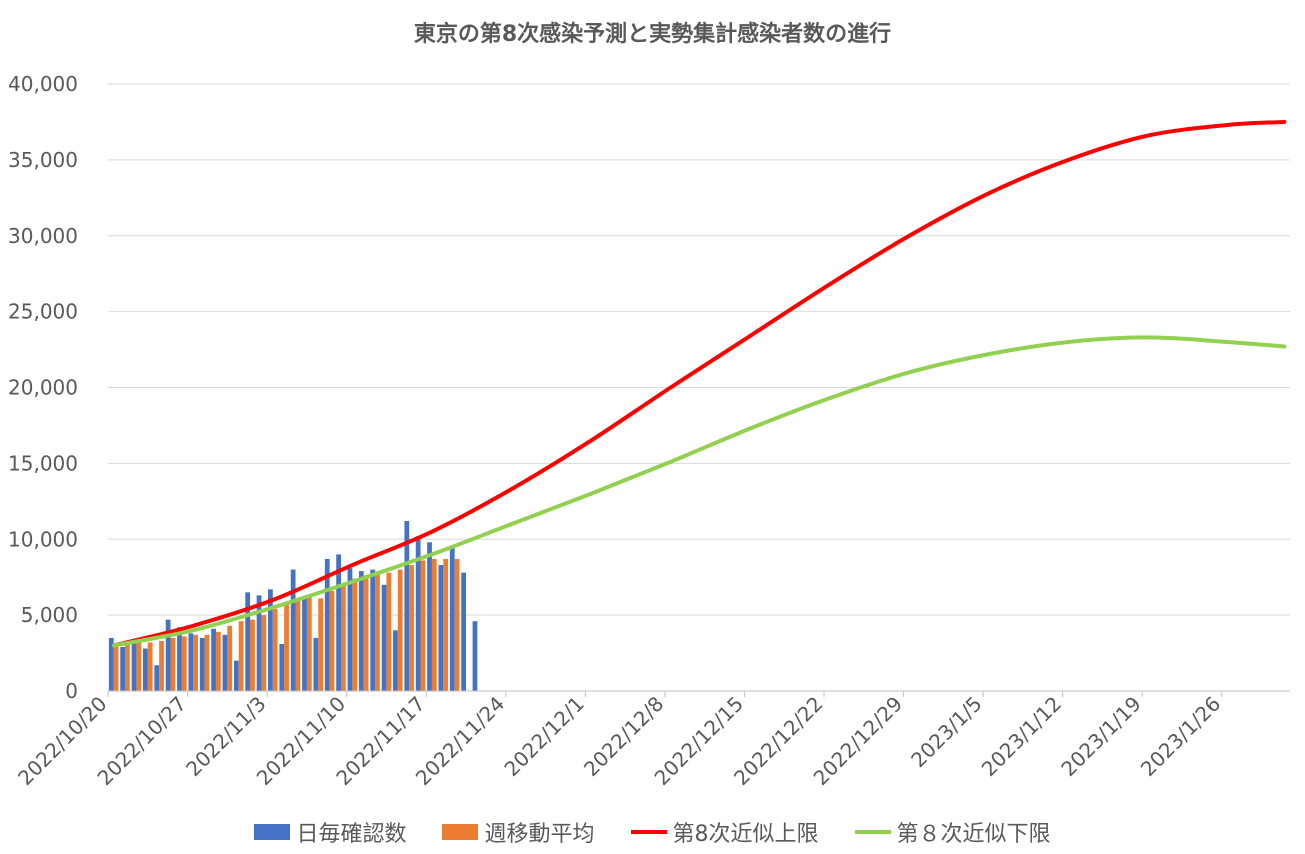  I want to click on legend-swatch-lower, so click(872, 832).